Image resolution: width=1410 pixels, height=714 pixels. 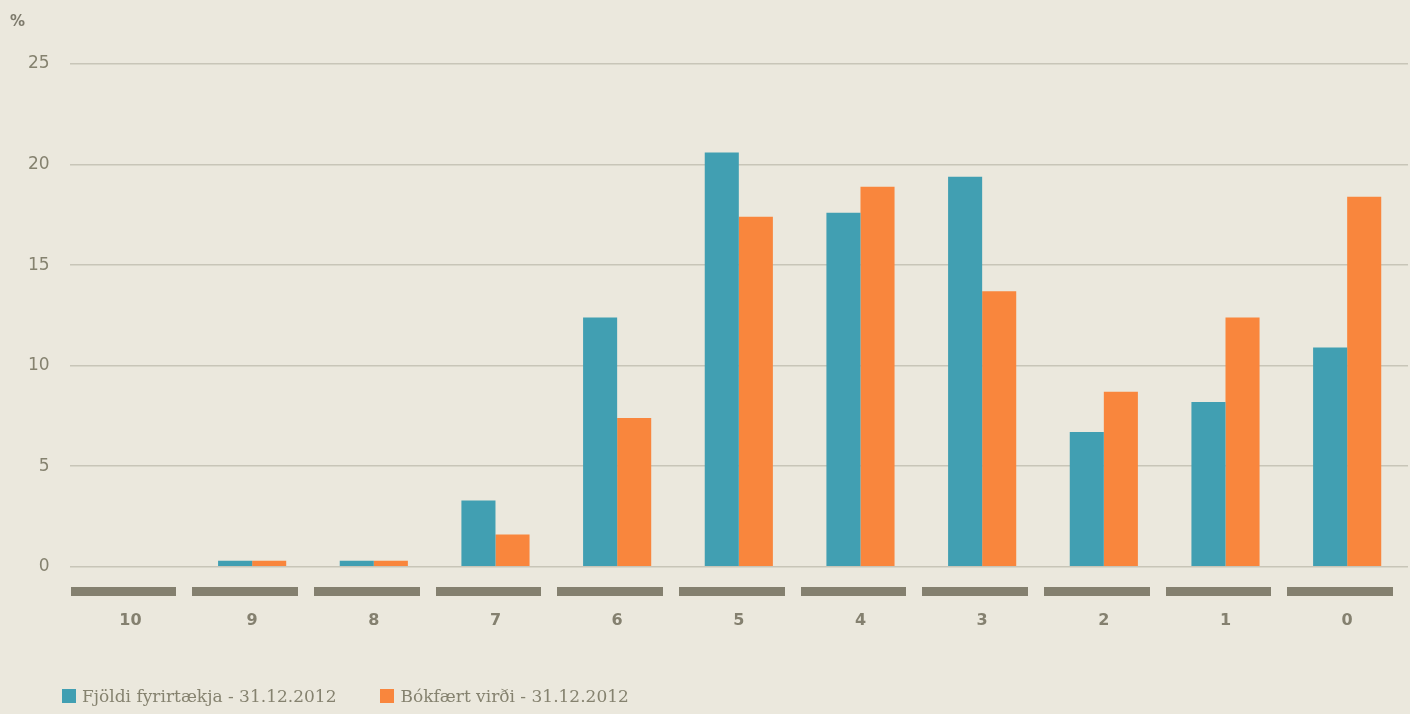 What do you see at coordinates (617, 619) in the screenshot?
I see `x-tick-label: 6` at bounding box center [617, 619].